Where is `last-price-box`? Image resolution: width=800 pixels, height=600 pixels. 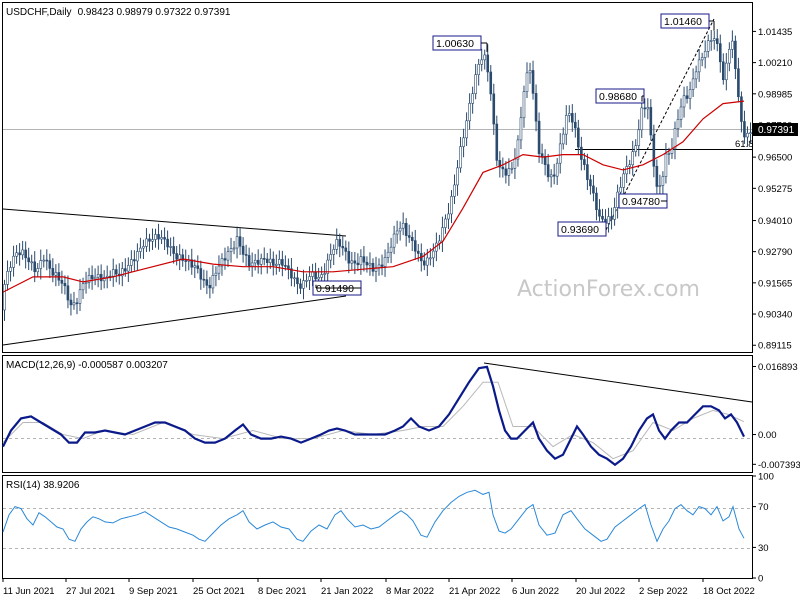 last-price-box is located at coordinates (775, 129).